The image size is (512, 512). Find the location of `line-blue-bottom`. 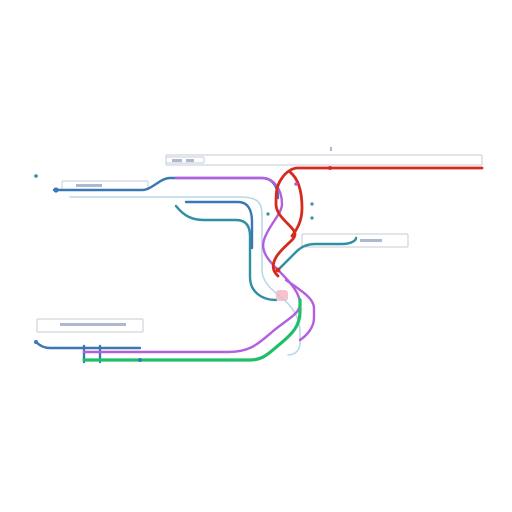

line-blue-bottom is located at coordinates (88, 345).